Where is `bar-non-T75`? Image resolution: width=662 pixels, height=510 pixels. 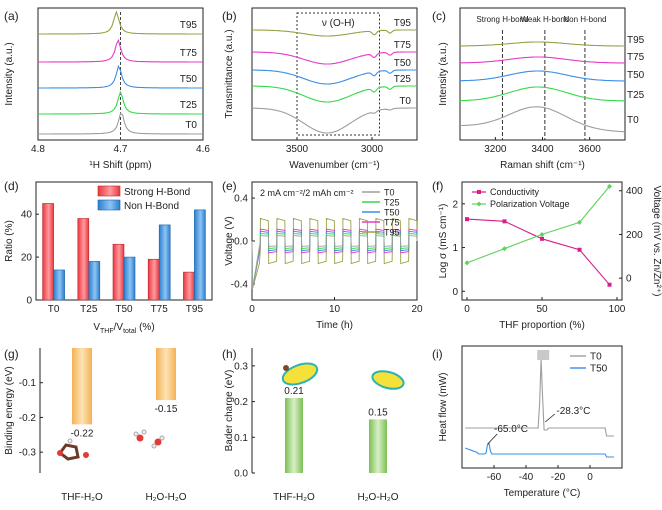 bar-non-T75 is located at coordinates (164, 262).